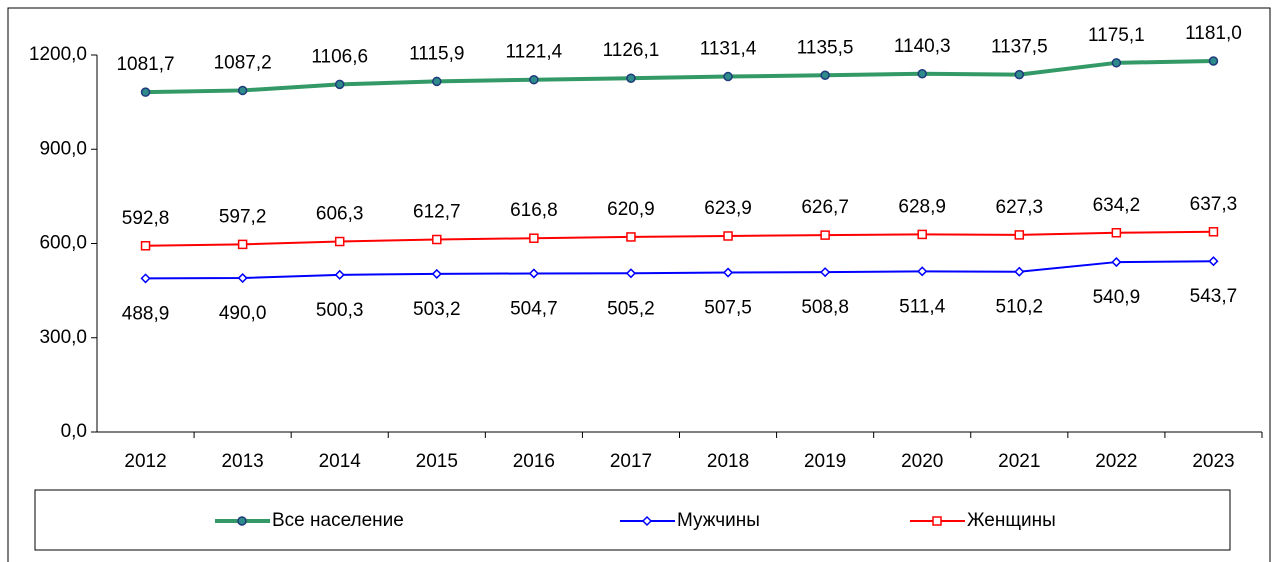 This screenshot has height=562, width=1279. What do you see at coordinates (58, 54) in the screenshot?
I see `y-tick-label: 1200,0` at bounding box center [58, 54].